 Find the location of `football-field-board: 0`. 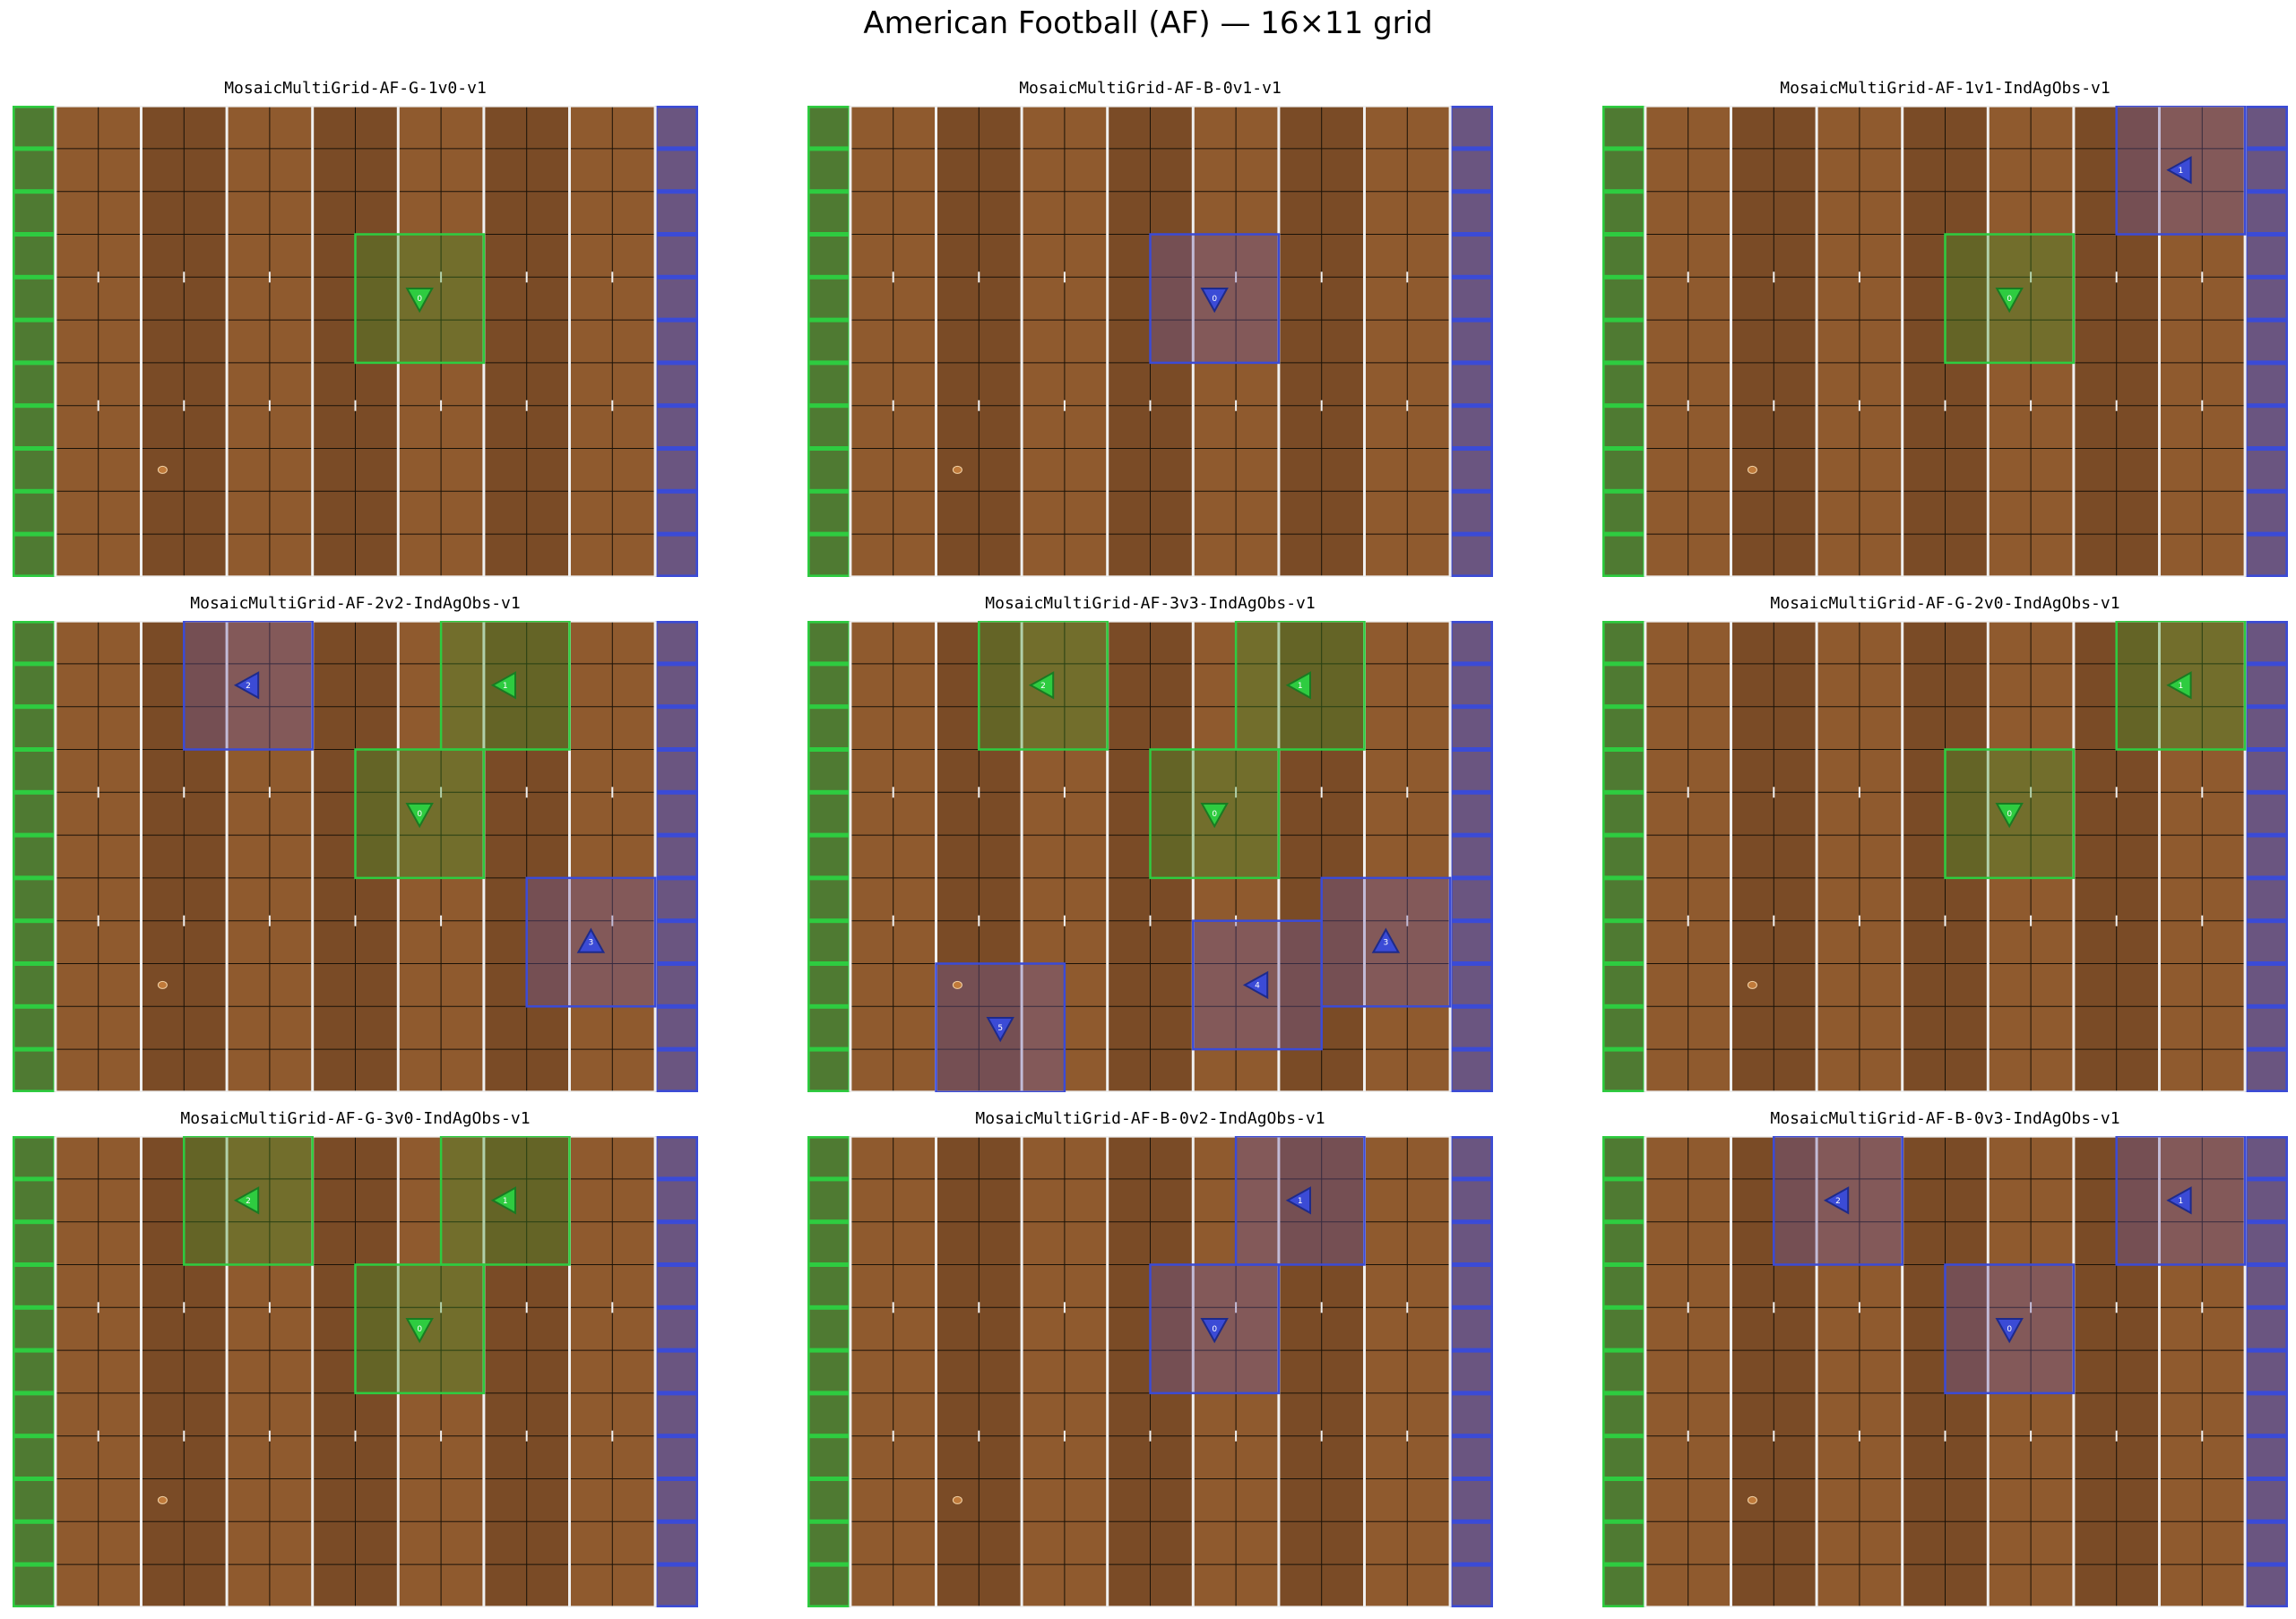

football-field-board: 0 is located at coordinates (356, 341).